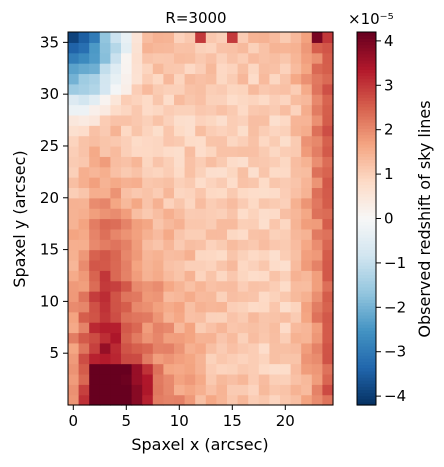 This screenshot has height=467, width=444. I want to click on y-tick-label: 35, so click(49, 42).